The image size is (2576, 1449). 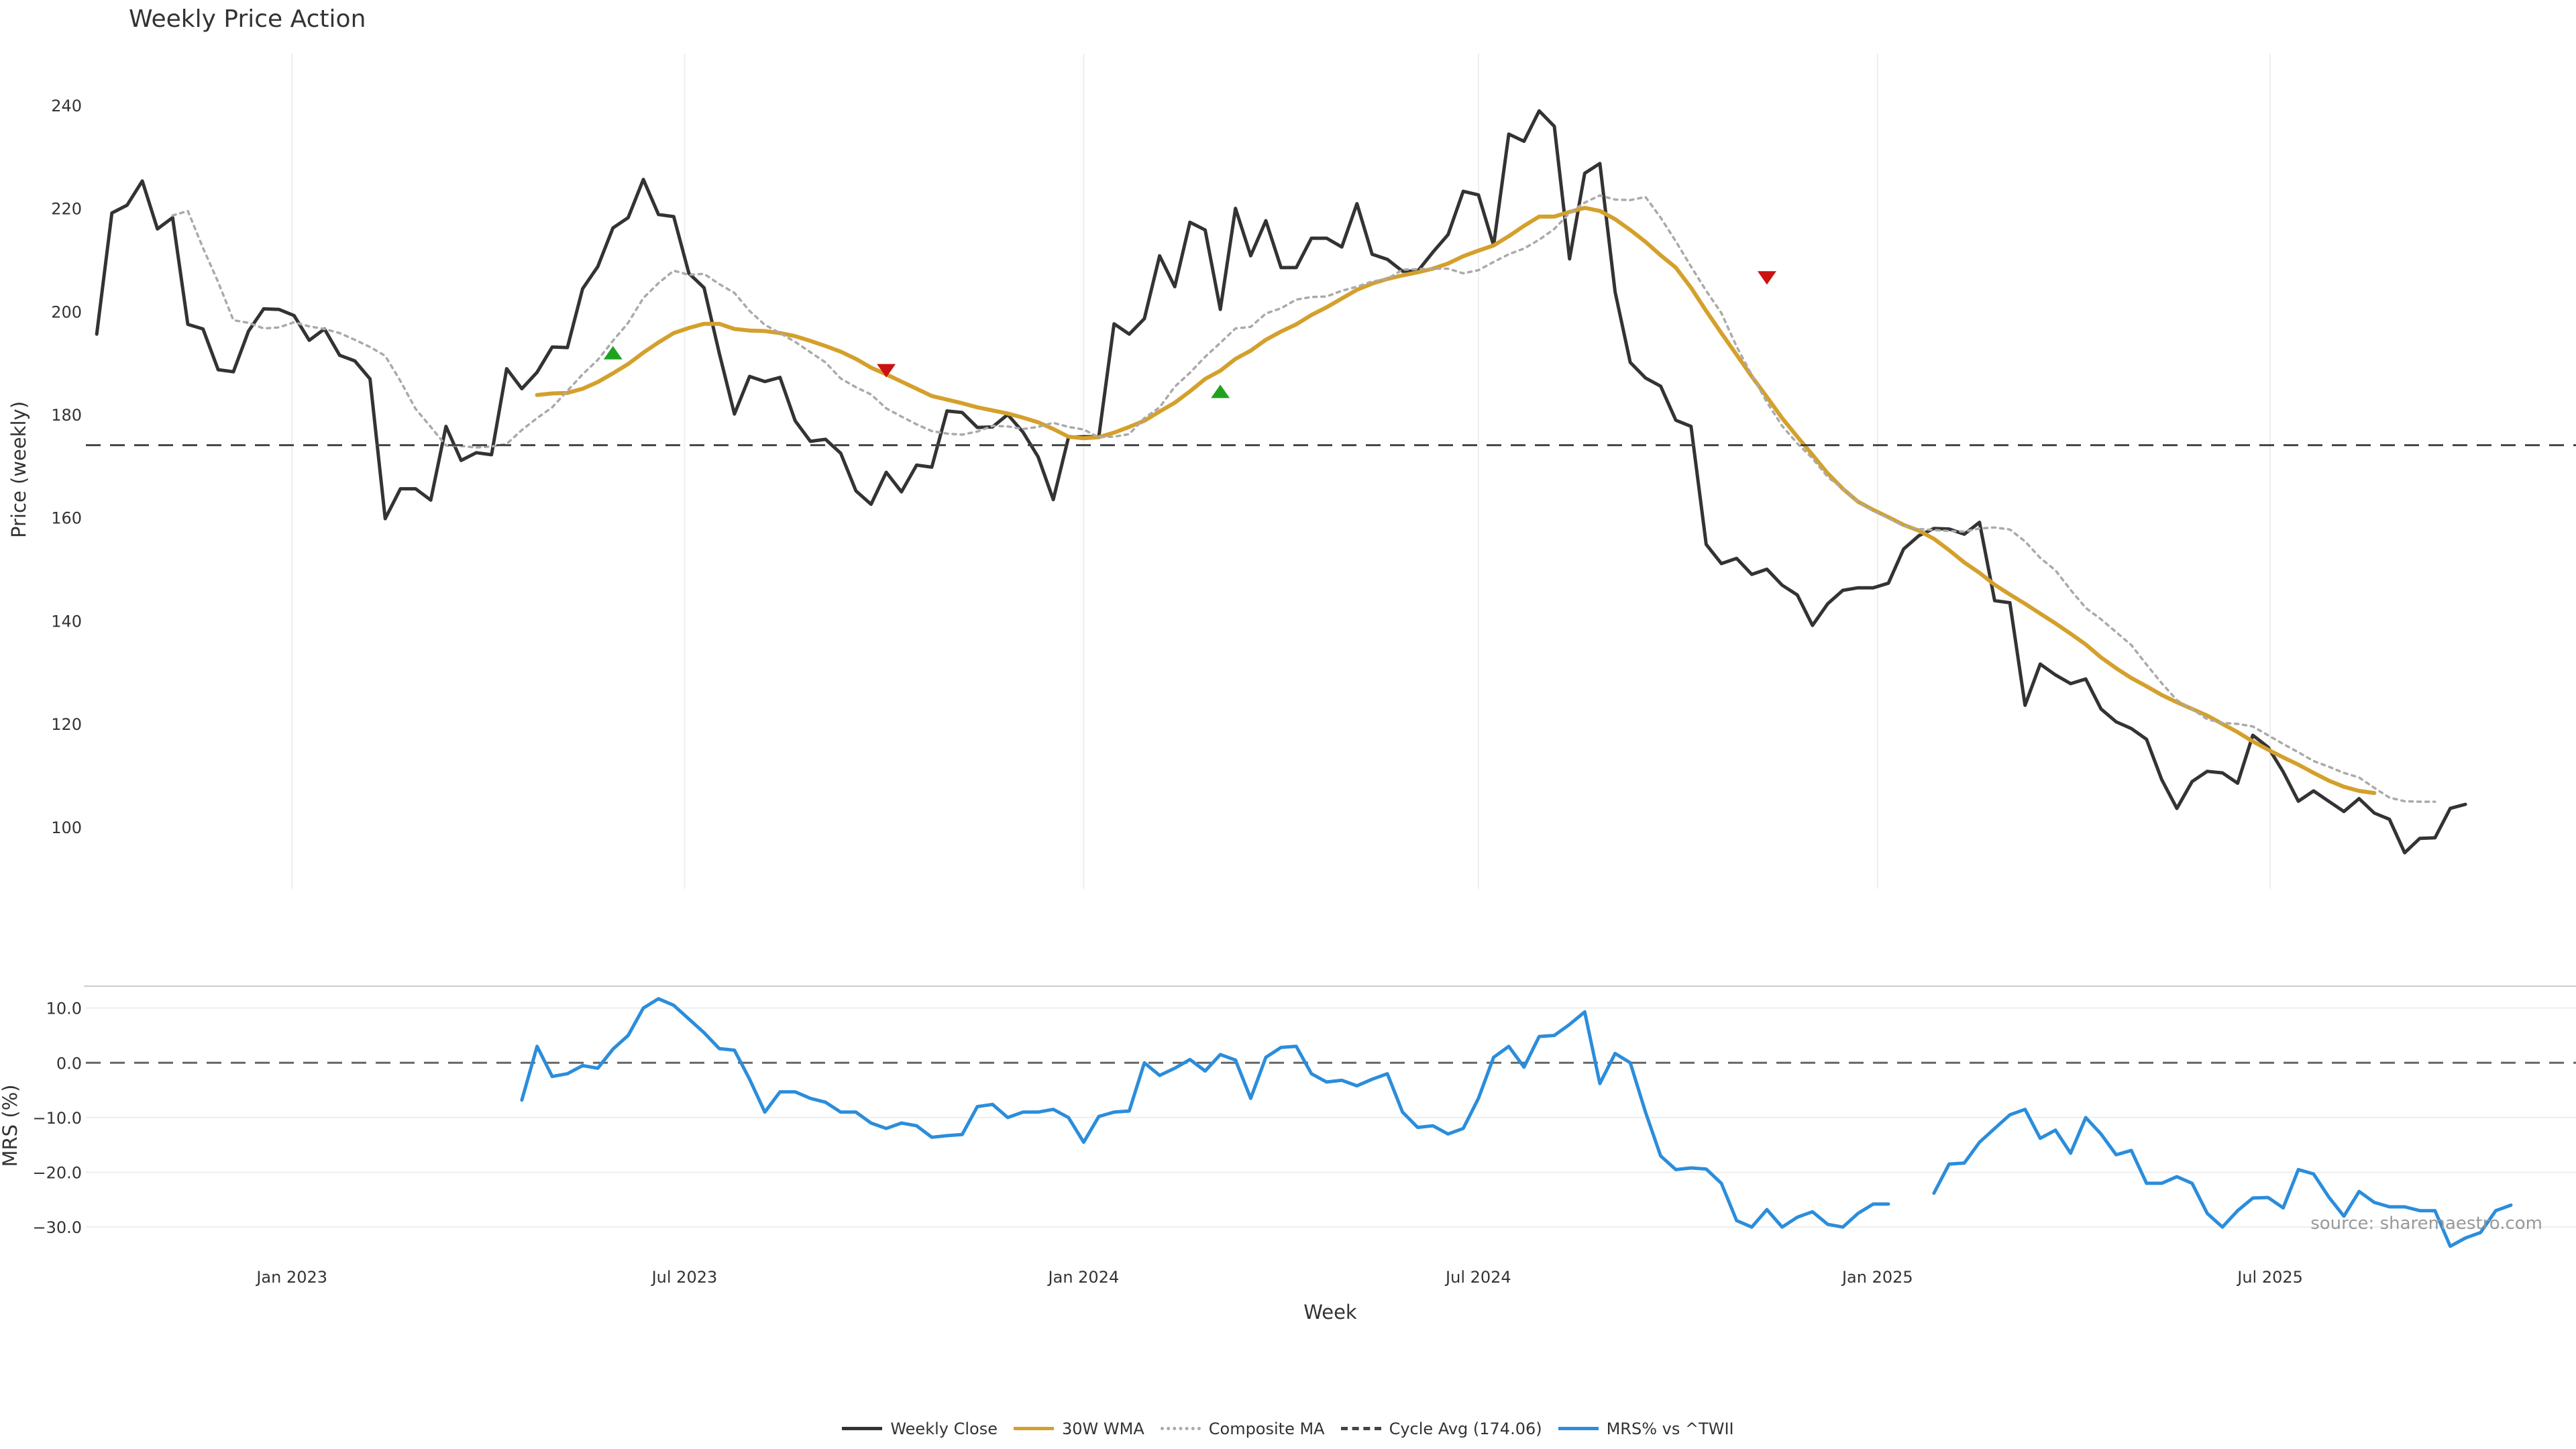 I want to click on price-y-tick-1: 120, so click(x=66, y=724).